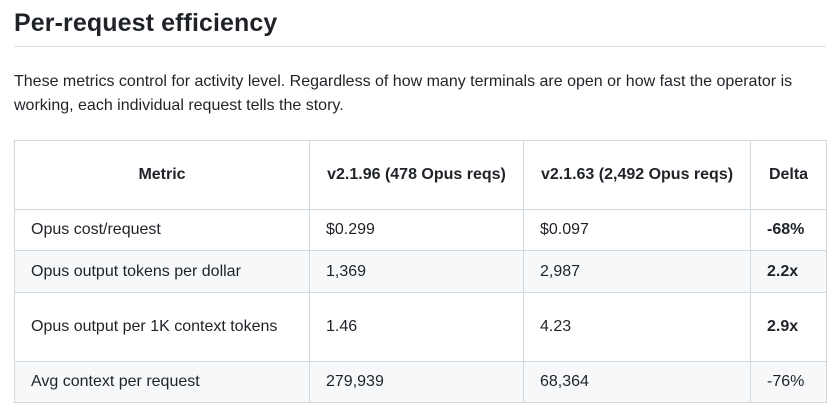 The height and width of the screenshot is (418, 832). Describe the element at coordinates (162, 271) in the screenshot. I see `metric-cell: Opus output tokens per dollar` at that location.